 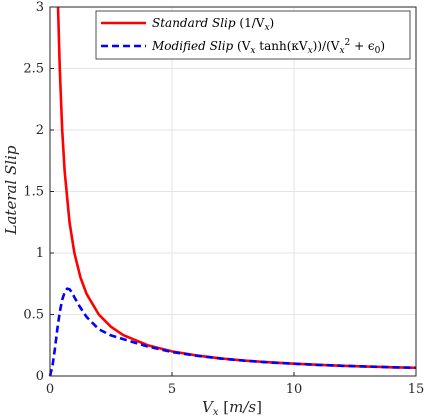 What do you see at coordinates (294, 389) in the screenshot?
I see `x-tick-label: 10` at bounding box center [294, 389].